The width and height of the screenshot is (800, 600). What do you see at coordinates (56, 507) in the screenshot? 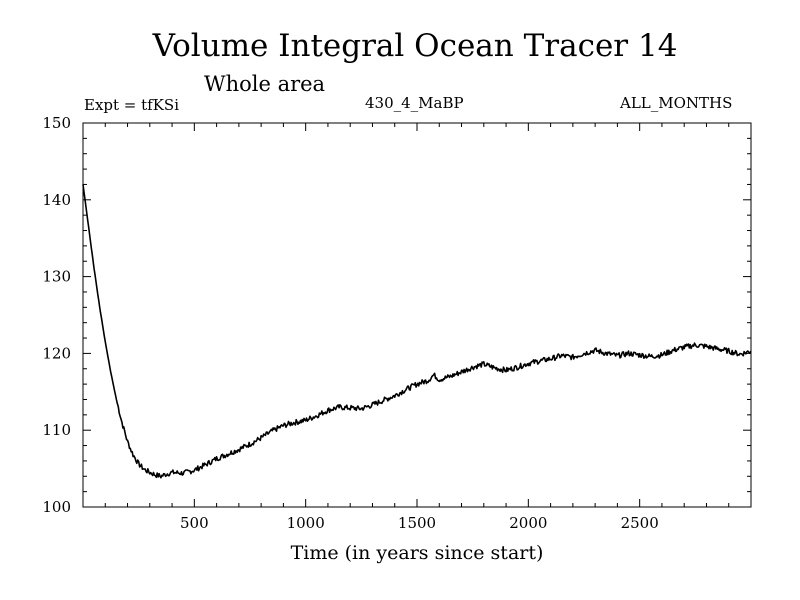
I see `y-tick-label: 100` at bounding box center [56, 507].